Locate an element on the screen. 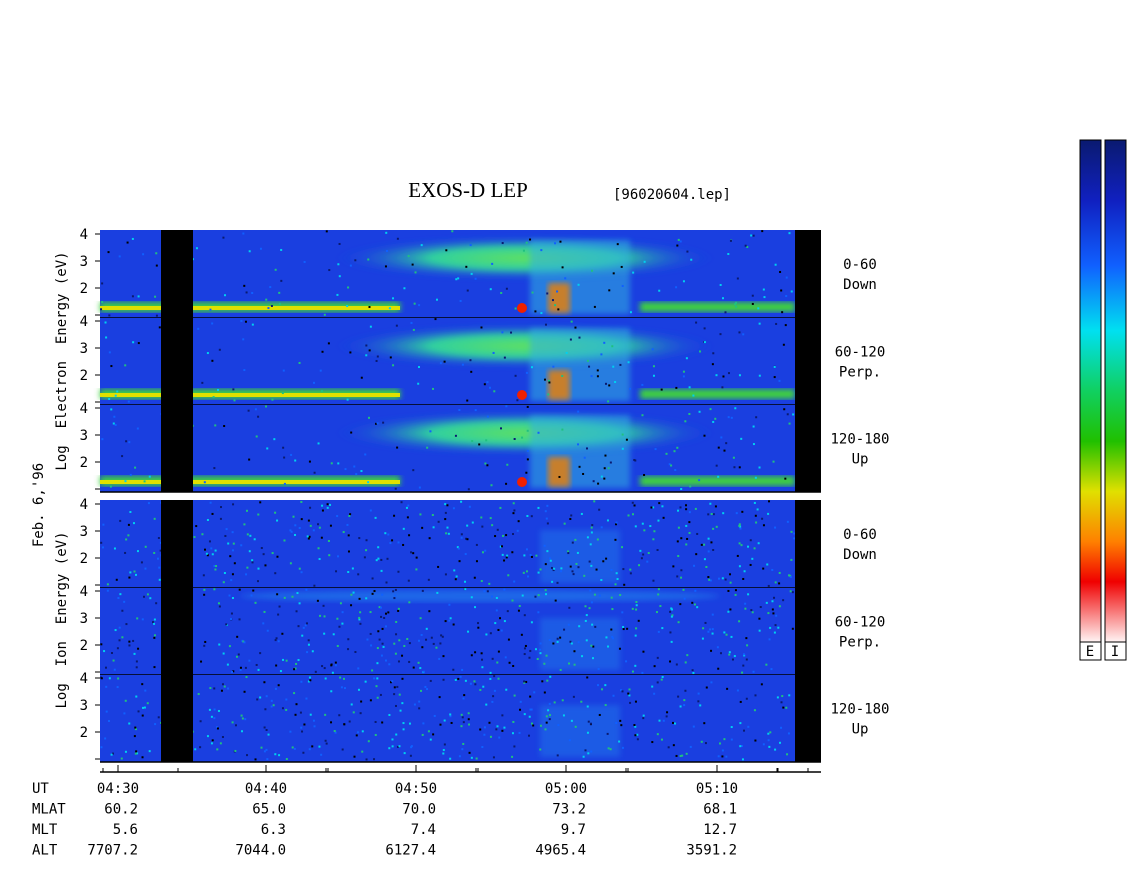 This screenshot has height=875, width=1130. ephemeris-value: 65.0 is located at coordinates (269, 810).